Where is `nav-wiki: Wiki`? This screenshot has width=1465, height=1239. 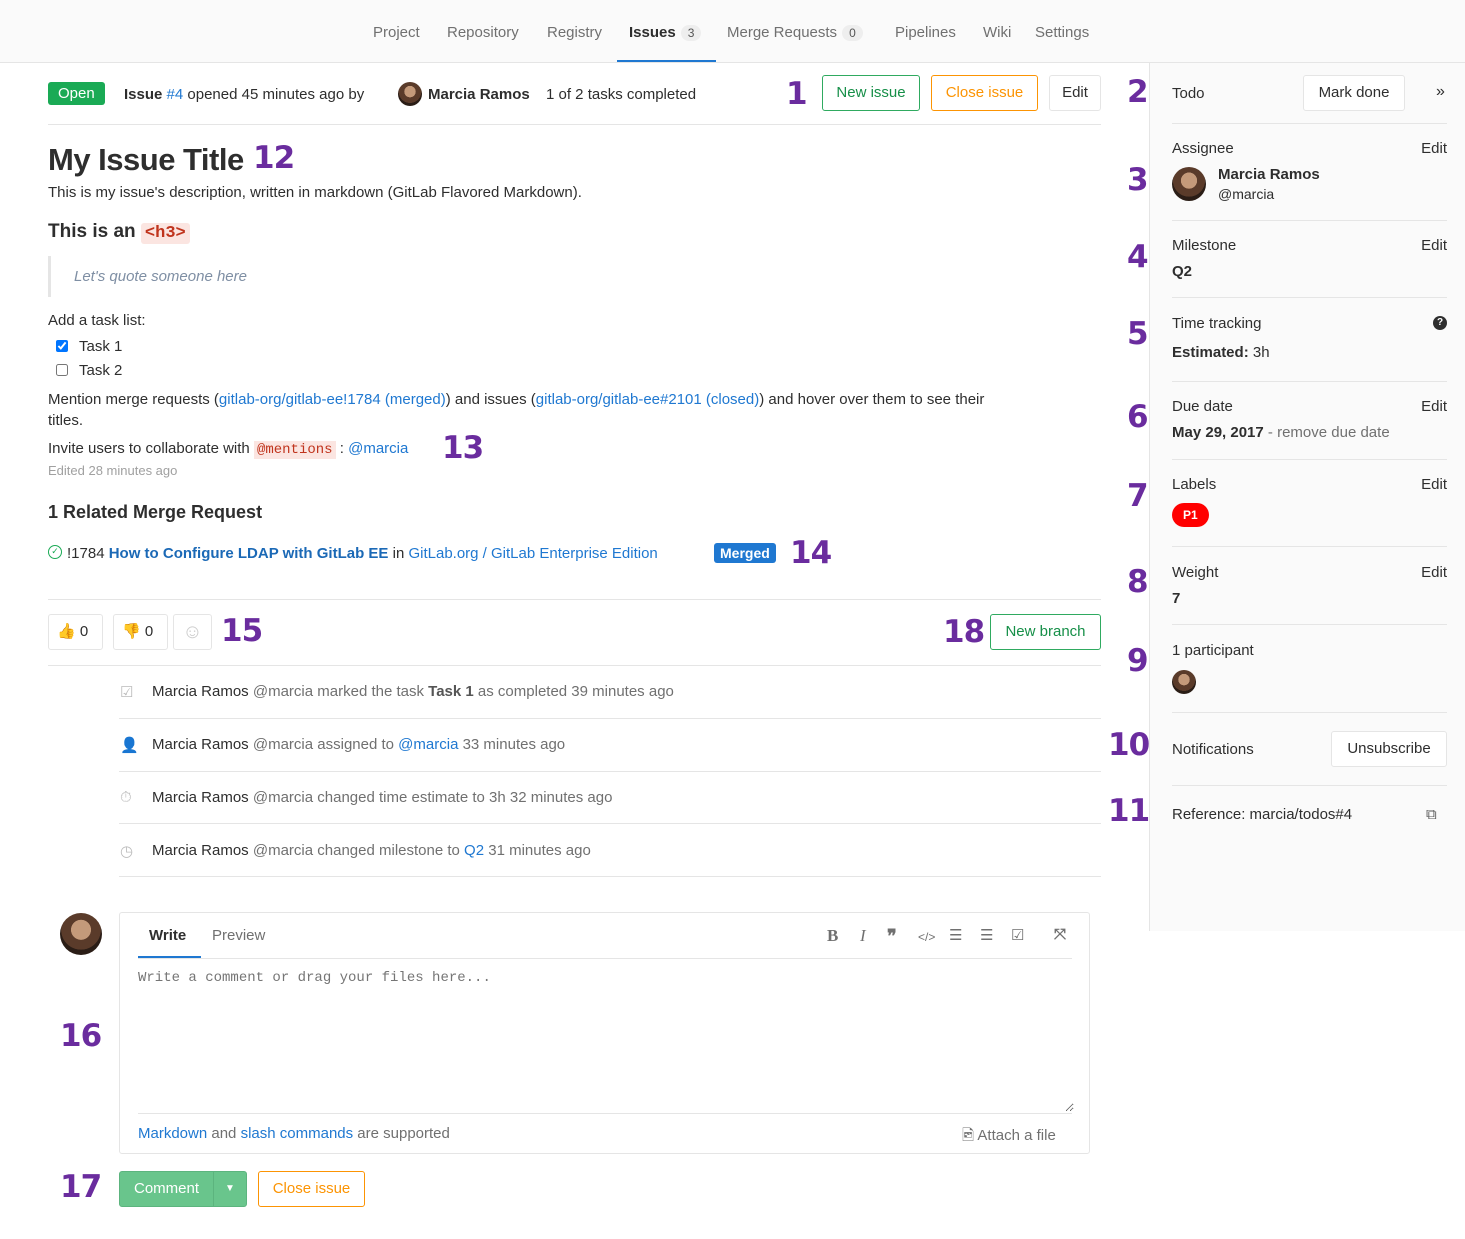 nav-wiki: Wiki is located at coordinates (997, 32).